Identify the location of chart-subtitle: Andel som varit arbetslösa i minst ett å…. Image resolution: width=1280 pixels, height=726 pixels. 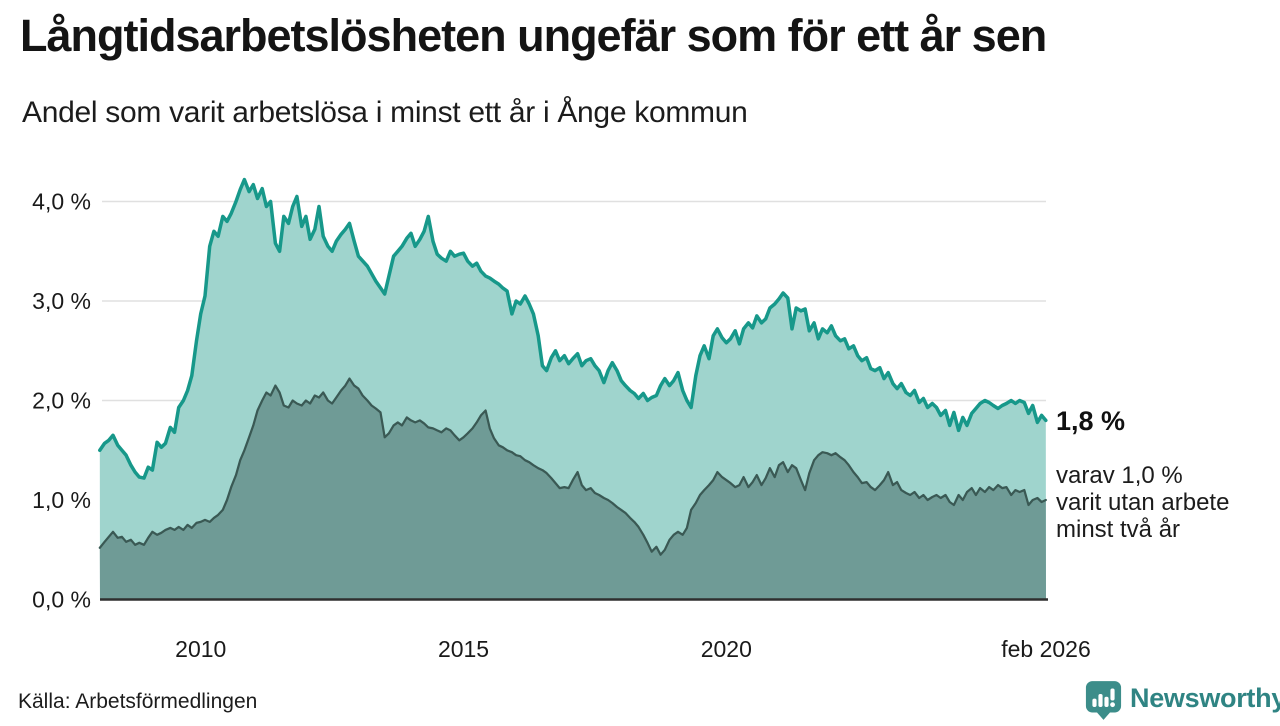
(385, 112).